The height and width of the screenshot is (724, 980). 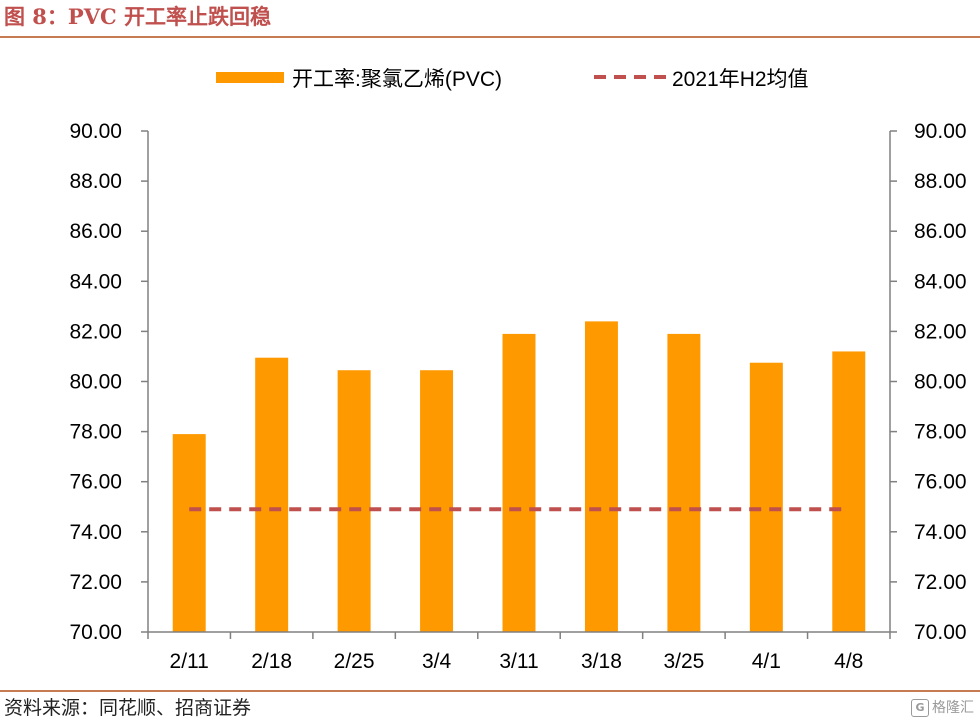 I want to click on watermark: G 格隆汇, so click(x=942, y=708).